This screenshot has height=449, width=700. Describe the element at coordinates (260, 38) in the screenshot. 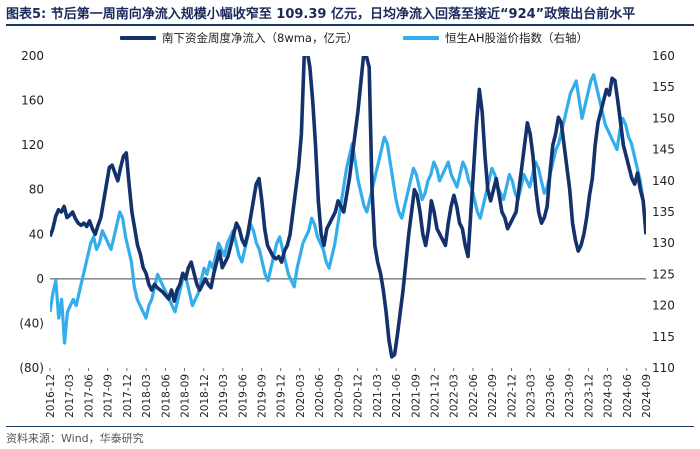

I see `legend-label-southbound: 南下资金周度净流入（8wma，亿元）` at that location.